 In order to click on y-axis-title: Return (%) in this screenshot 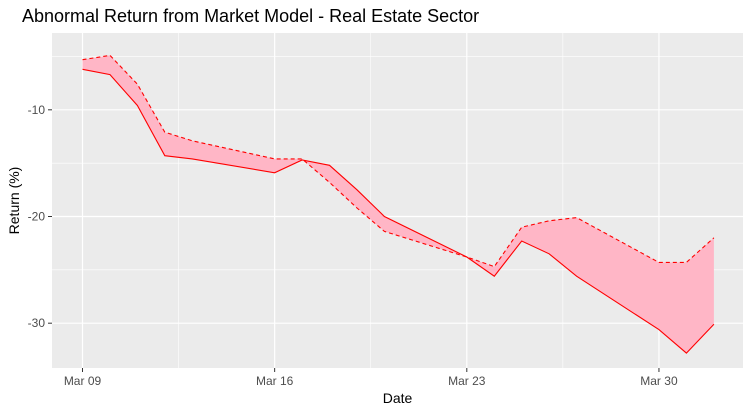, I will do `click(14, 201)`.